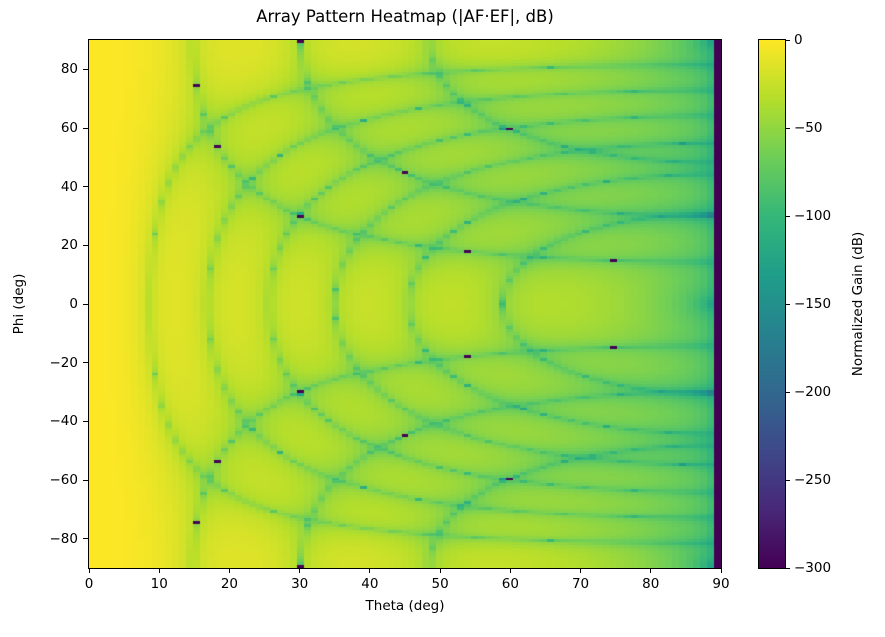 This screenshot has width=885, height=637. I want to click on x-tick-label: 30, so click(300, 584).